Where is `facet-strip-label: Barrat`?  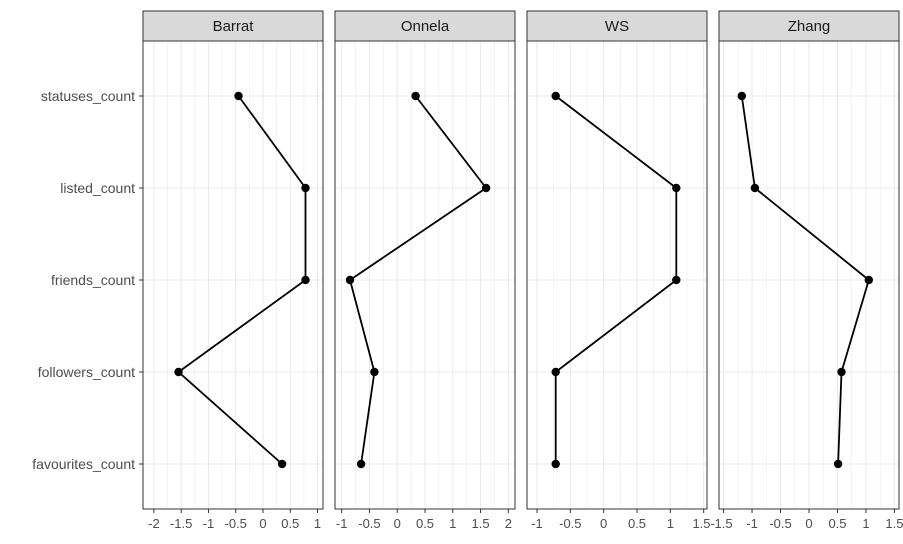
facet-strip-label: Barrat is located at coordinates (234, 26).